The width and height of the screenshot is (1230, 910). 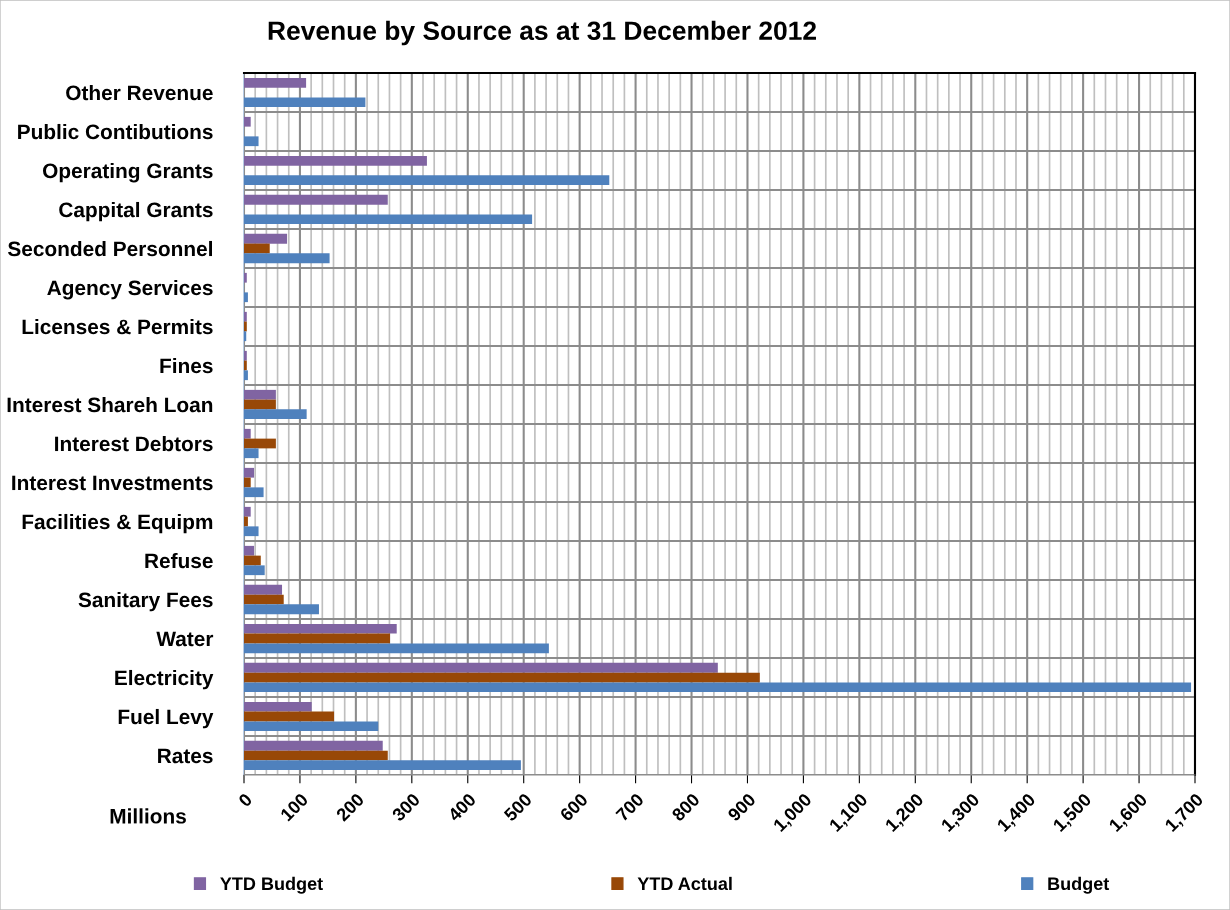 What do you see at coordinates (630, 807) in the screenshot?
I see `x-tick-label: 700` at bounding box center [630, 807].